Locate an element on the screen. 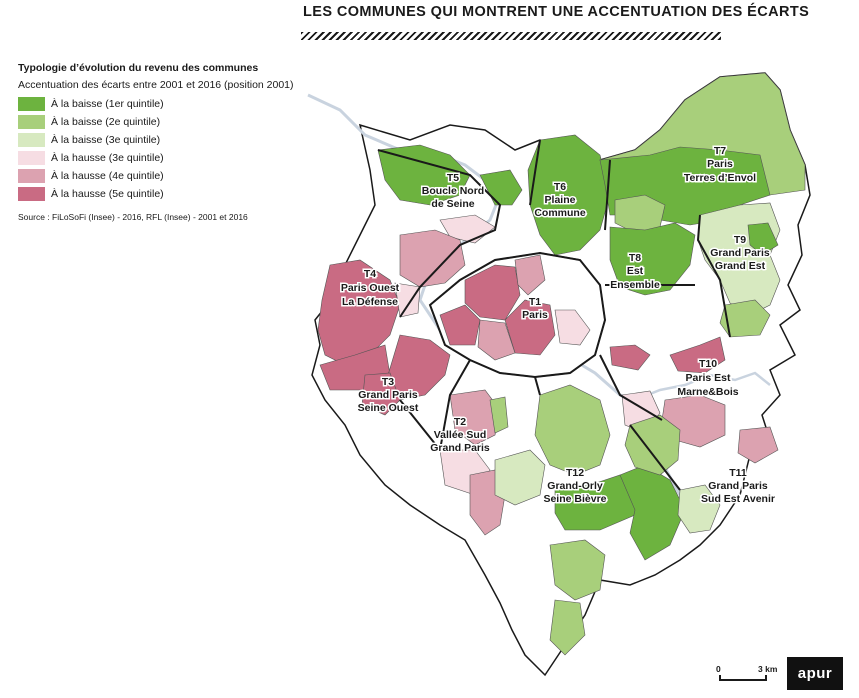 This screenshot has height=698, width=859. scale-line is located at coordinates (742, 680).